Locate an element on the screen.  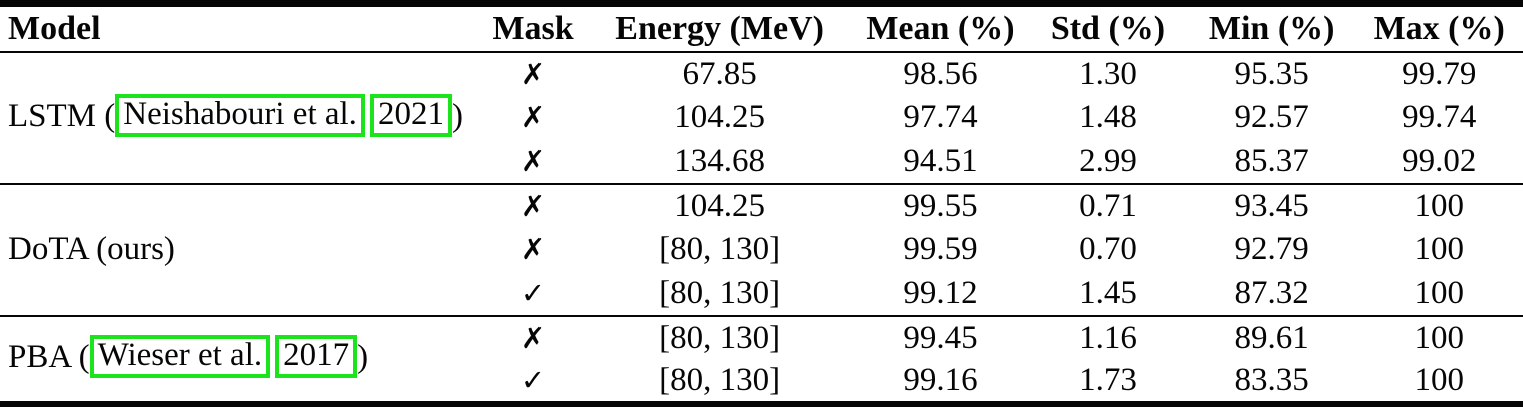
std-cell: 1.48 is located at coordinates (1108, 117).